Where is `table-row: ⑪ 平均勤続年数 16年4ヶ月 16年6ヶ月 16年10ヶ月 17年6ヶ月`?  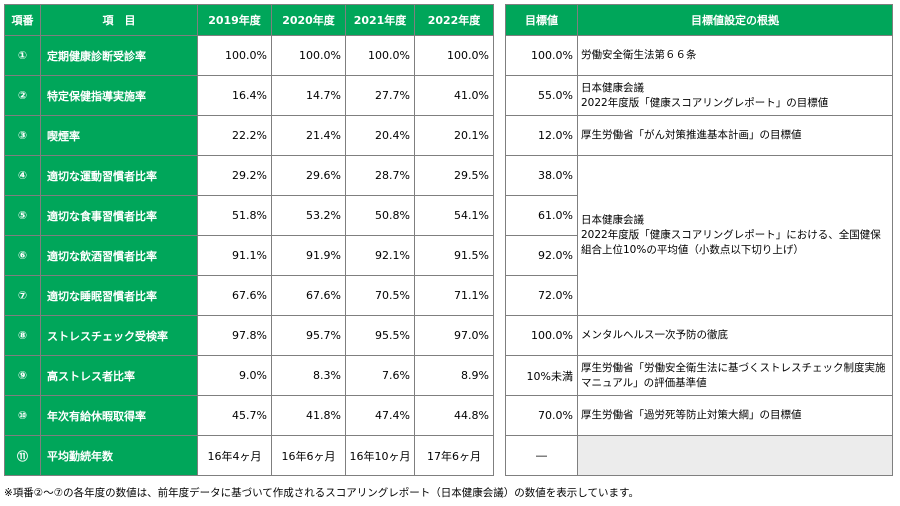 table-row: ⑪ 平均勤続年数 16年4ヶ月 16年6ヶ月 16年10ヶ月 17年6ヶ月 is located at coordinates (249, 455).